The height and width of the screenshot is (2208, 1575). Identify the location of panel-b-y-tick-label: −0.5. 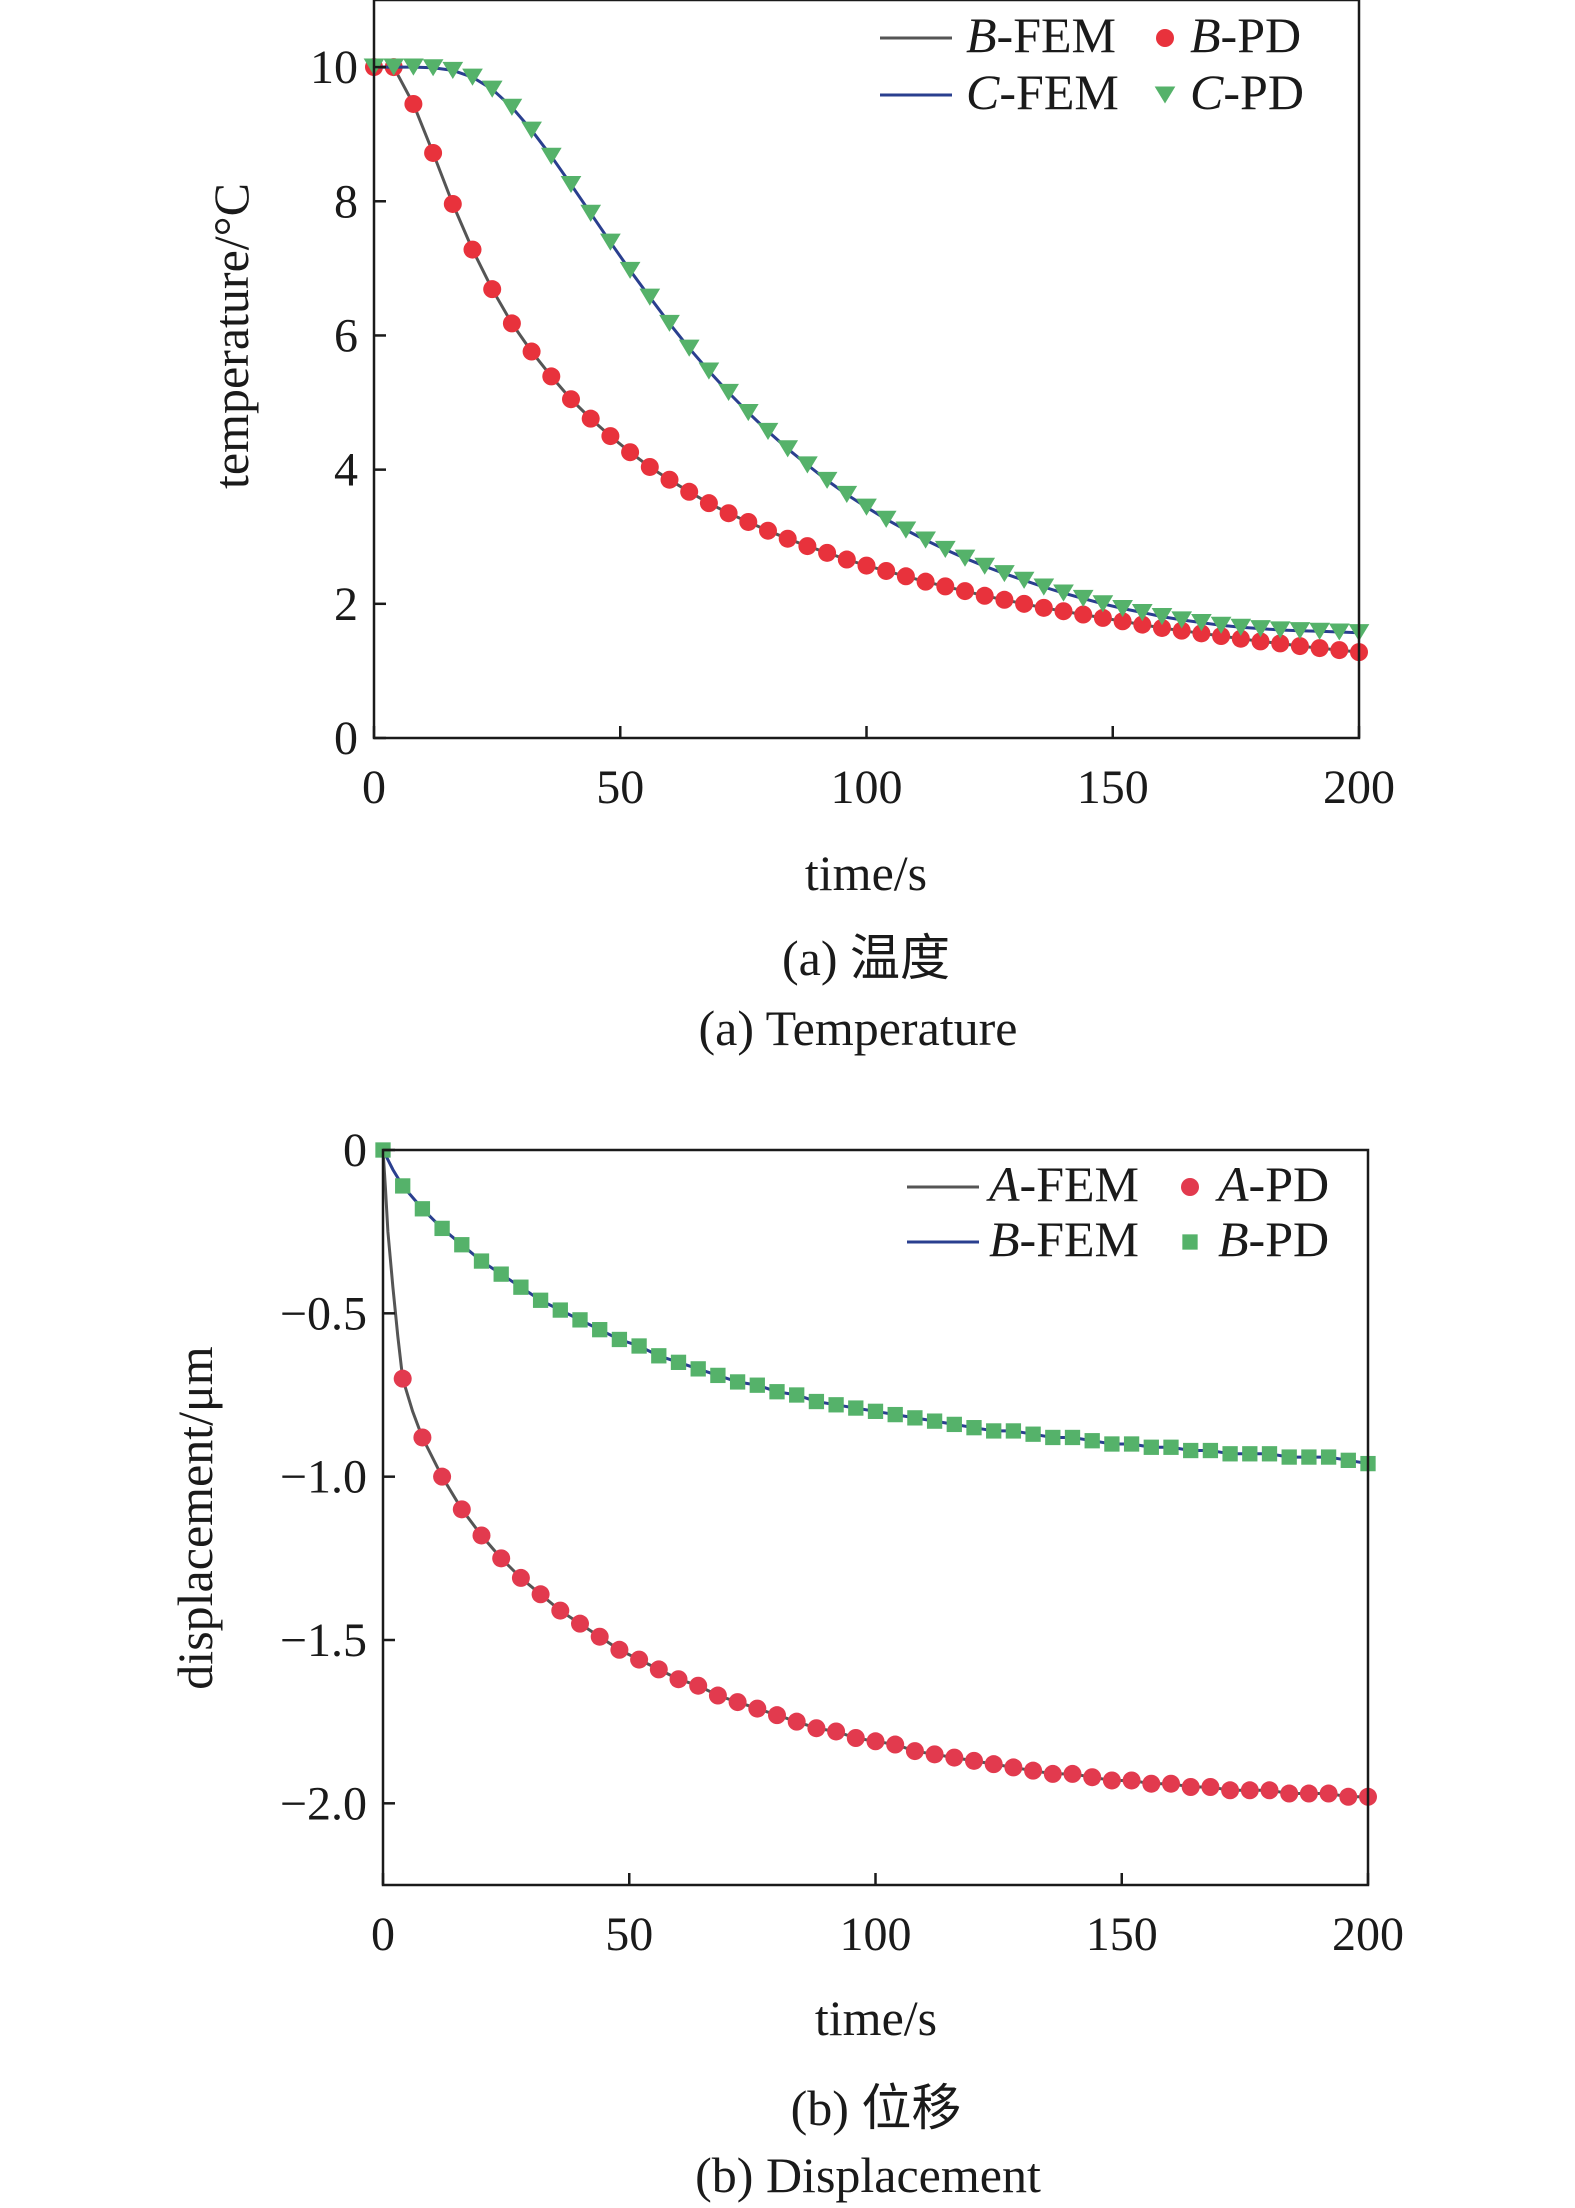
(323, 1313).